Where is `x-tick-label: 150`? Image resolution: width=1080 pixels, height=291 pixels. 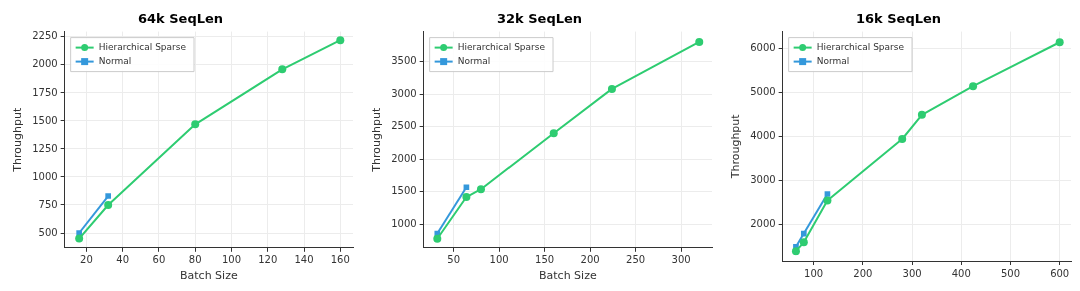 x-tick-label: 150 is located at coordinates (545, 260).